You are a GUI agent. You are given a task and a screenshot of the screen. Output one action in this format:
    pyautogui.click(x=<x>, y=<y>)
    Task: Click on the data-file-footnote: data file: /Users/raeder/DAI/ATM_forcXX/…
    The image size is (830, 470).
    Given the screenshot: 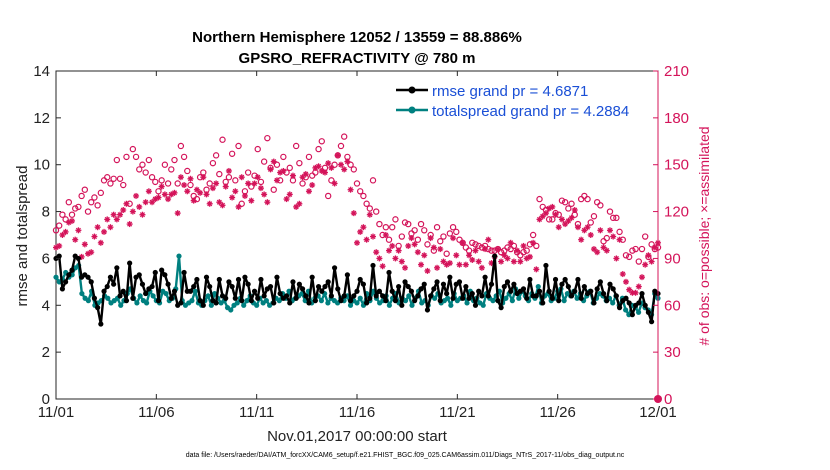 What is the action you would take?
    pyautogui.click(x=405, y=455)
    